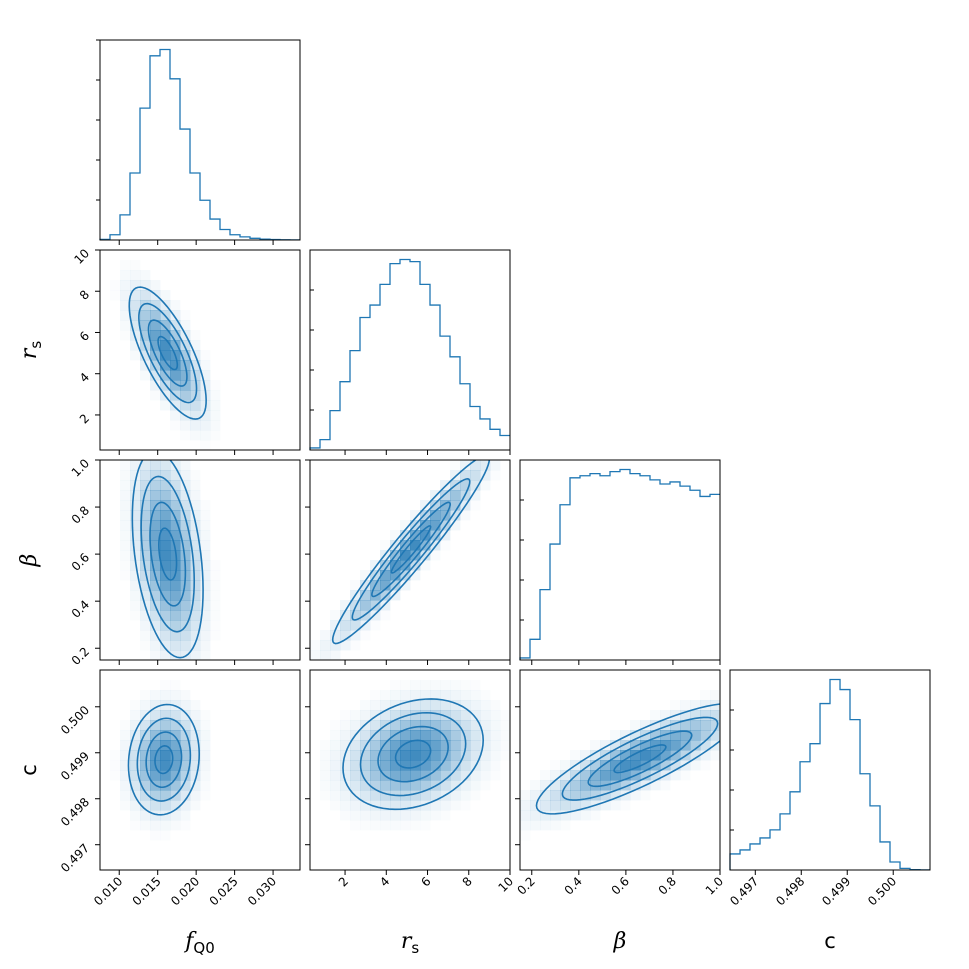 This screenshot has width=969, height=969. I want to click on x-tick-label: 6, so click(425, 881).